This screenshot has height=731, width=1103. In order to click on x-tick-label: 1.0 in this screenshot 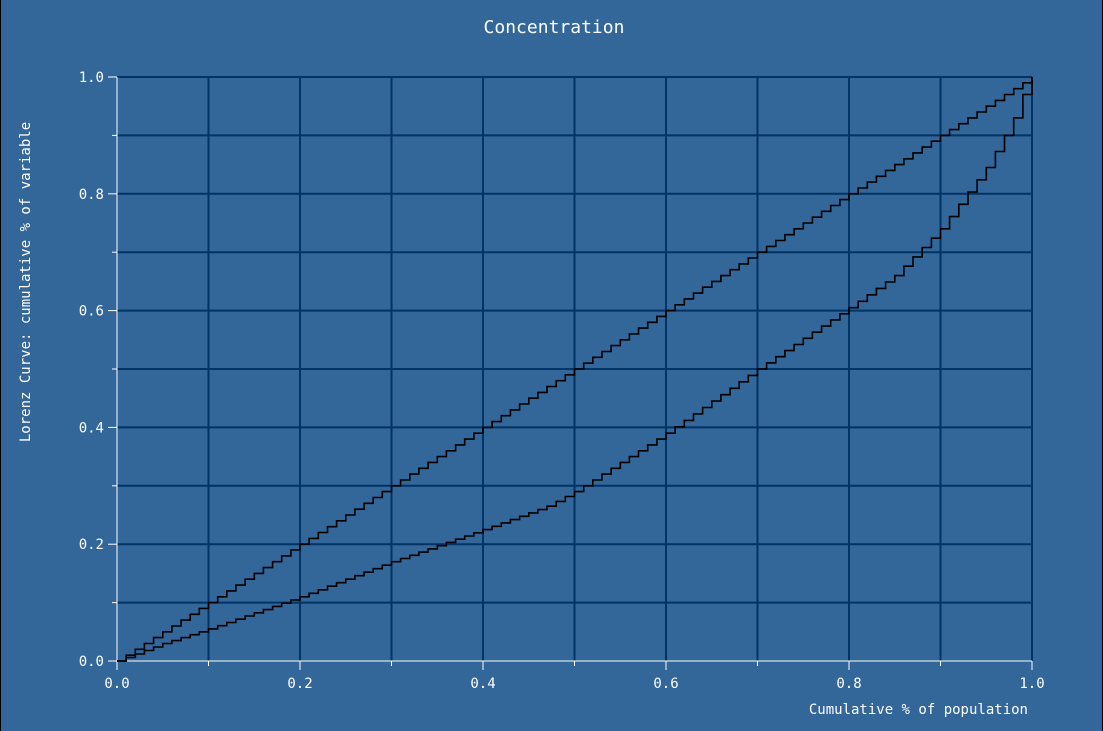, I will do `click(1031, 684)`.